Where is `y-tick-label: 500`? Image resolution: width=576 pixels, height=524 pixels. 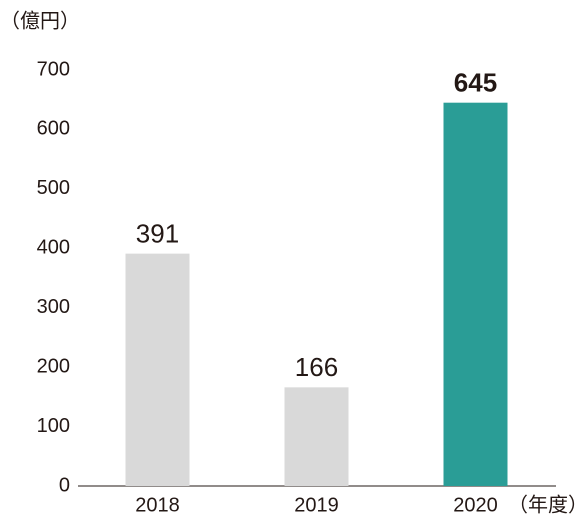 y-tick-label: 500 is located at coordinates (53, 188).